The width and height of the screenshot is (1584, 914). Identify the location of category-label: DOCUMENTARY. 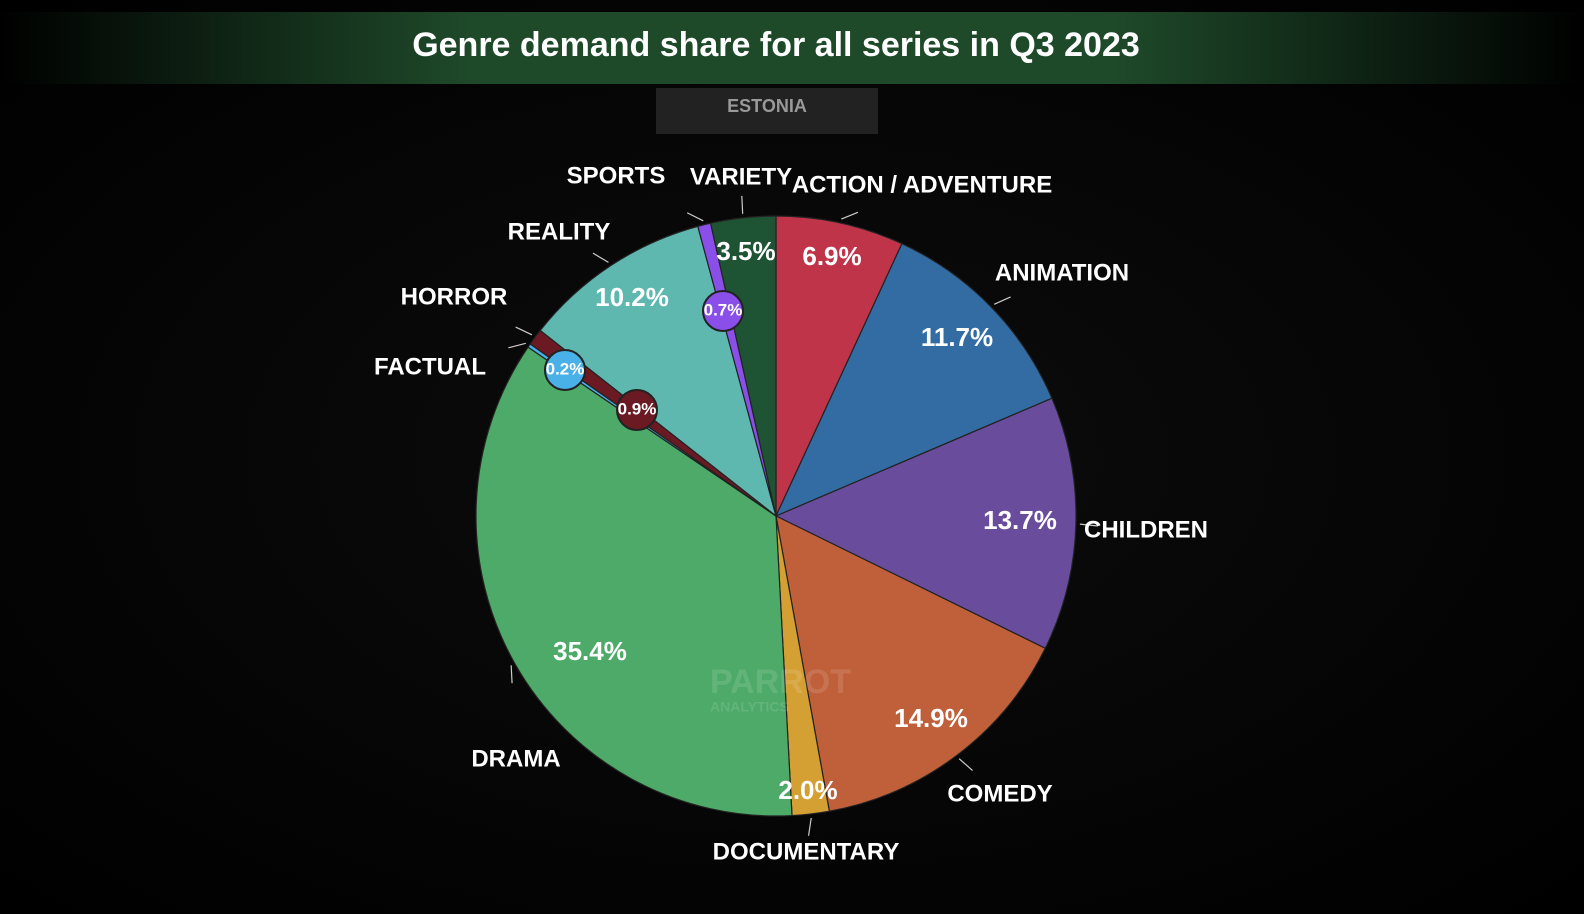
(806, 851).